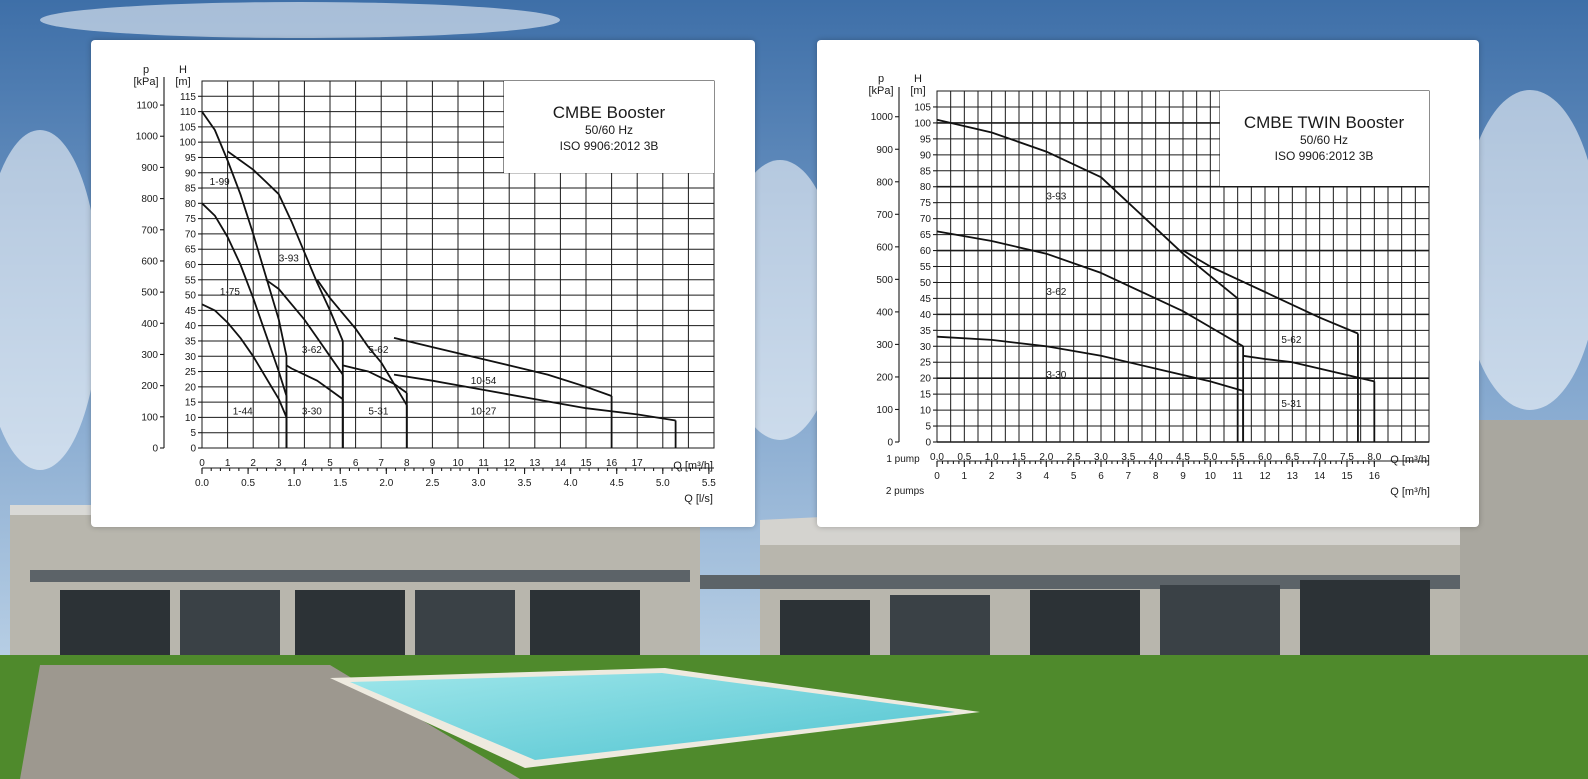 The image size is (1588, 779). Describe the element at coordinates (510, 463) in the screenshot. I see `x-tick-label: 12` at that location.